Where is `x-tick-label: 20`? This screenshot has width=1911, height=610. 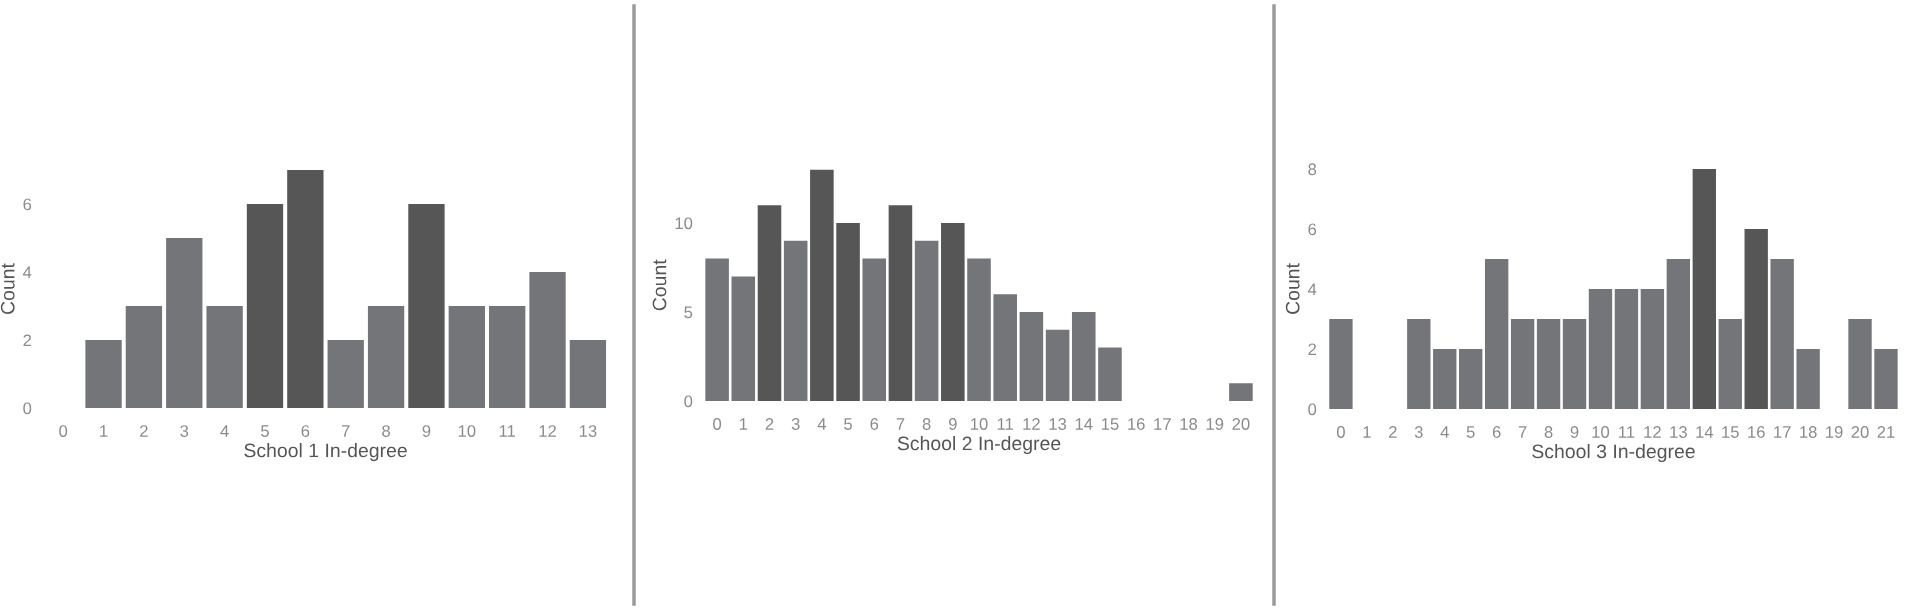
x-tick-label: 20 is located at coordinates (1860, 432).